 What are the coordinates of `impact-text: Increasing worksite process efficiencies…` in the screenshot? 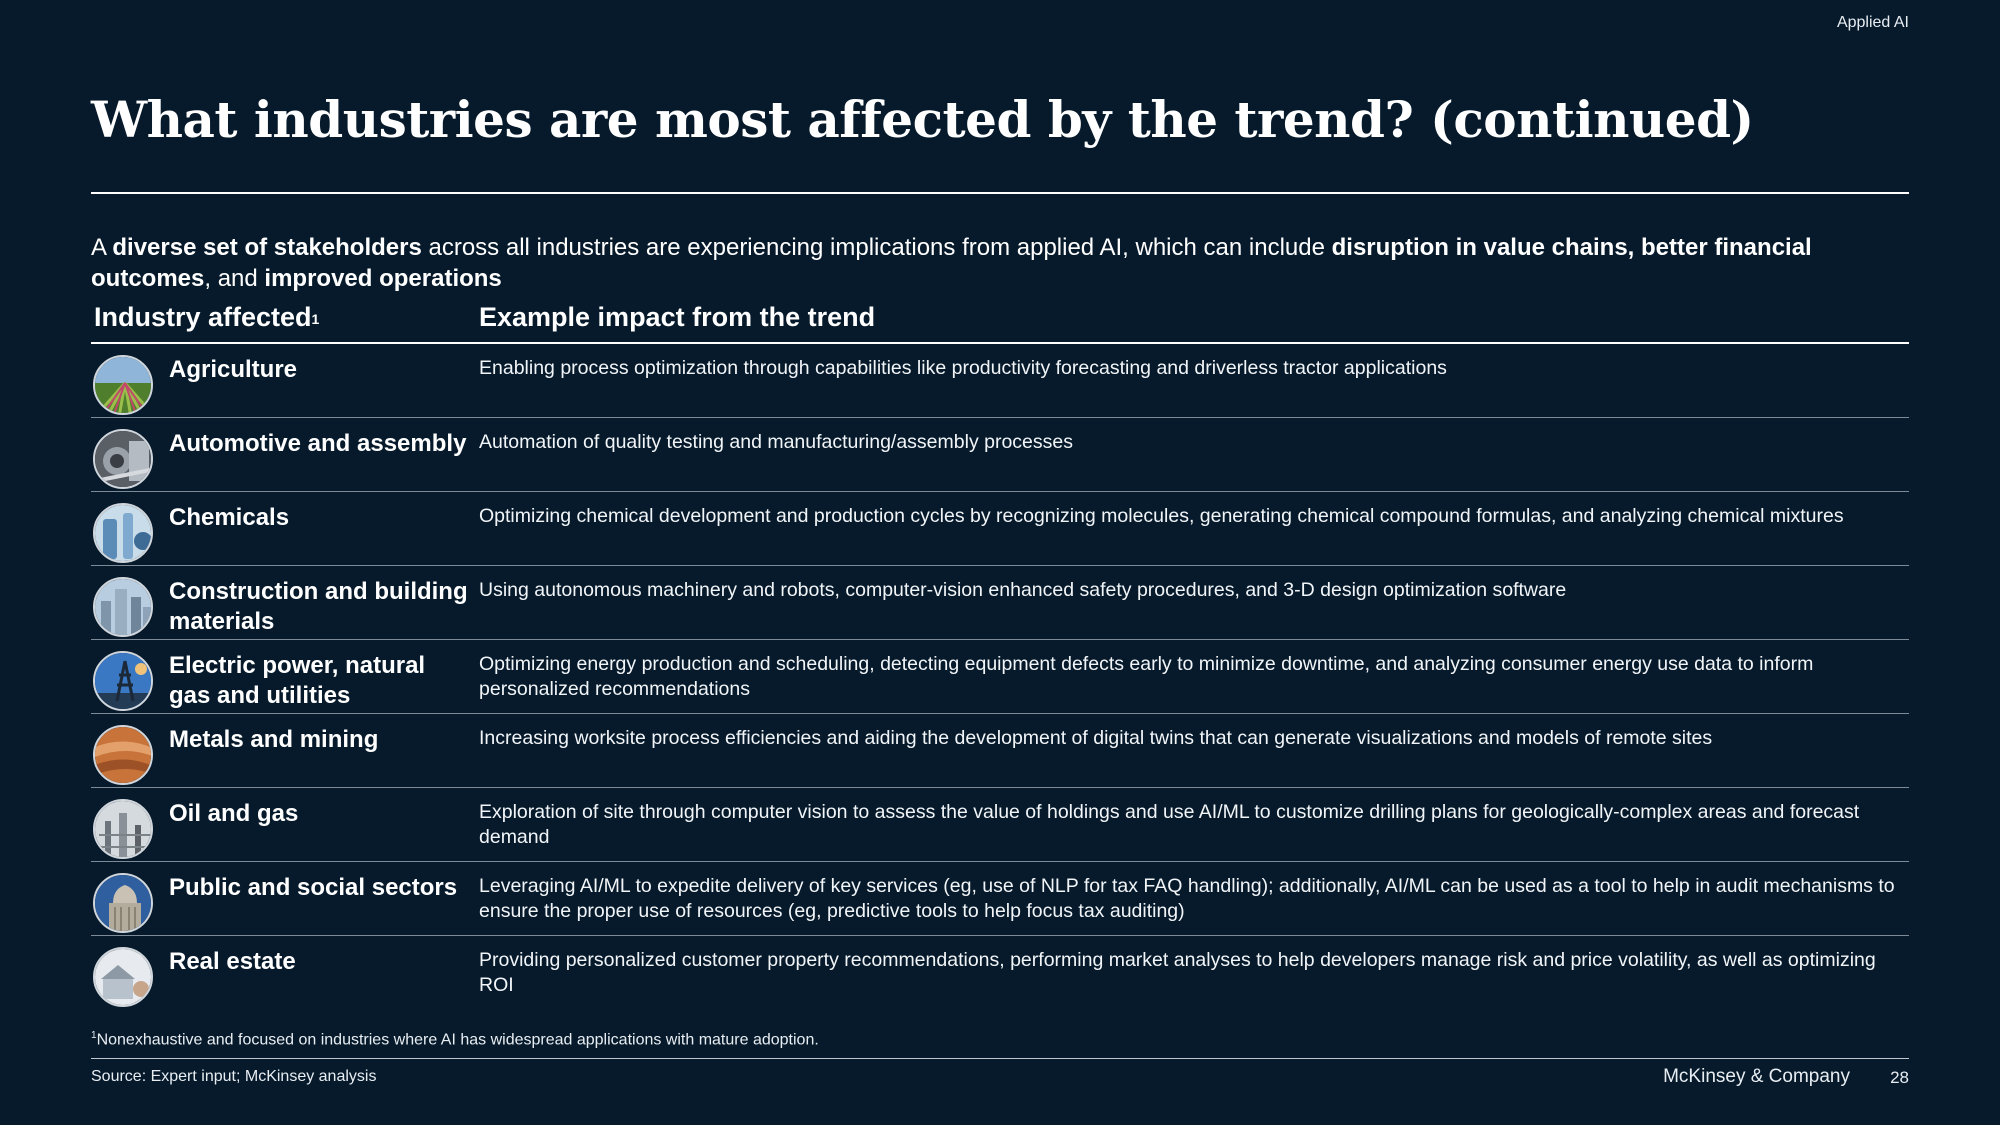 It's located at (1096, 738).